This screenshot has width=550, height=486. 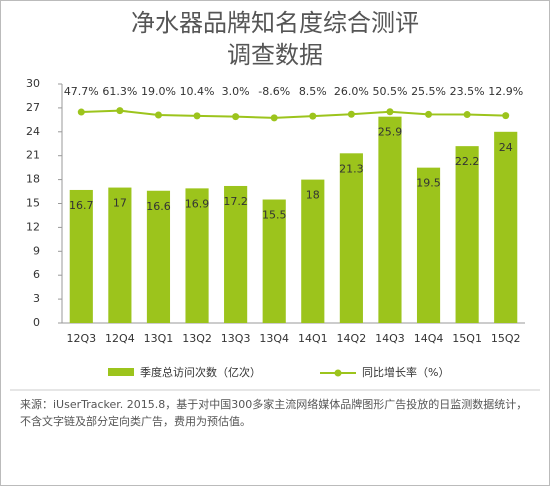 I want to click on bar-label: 15.5, so click(x=274, y=215).